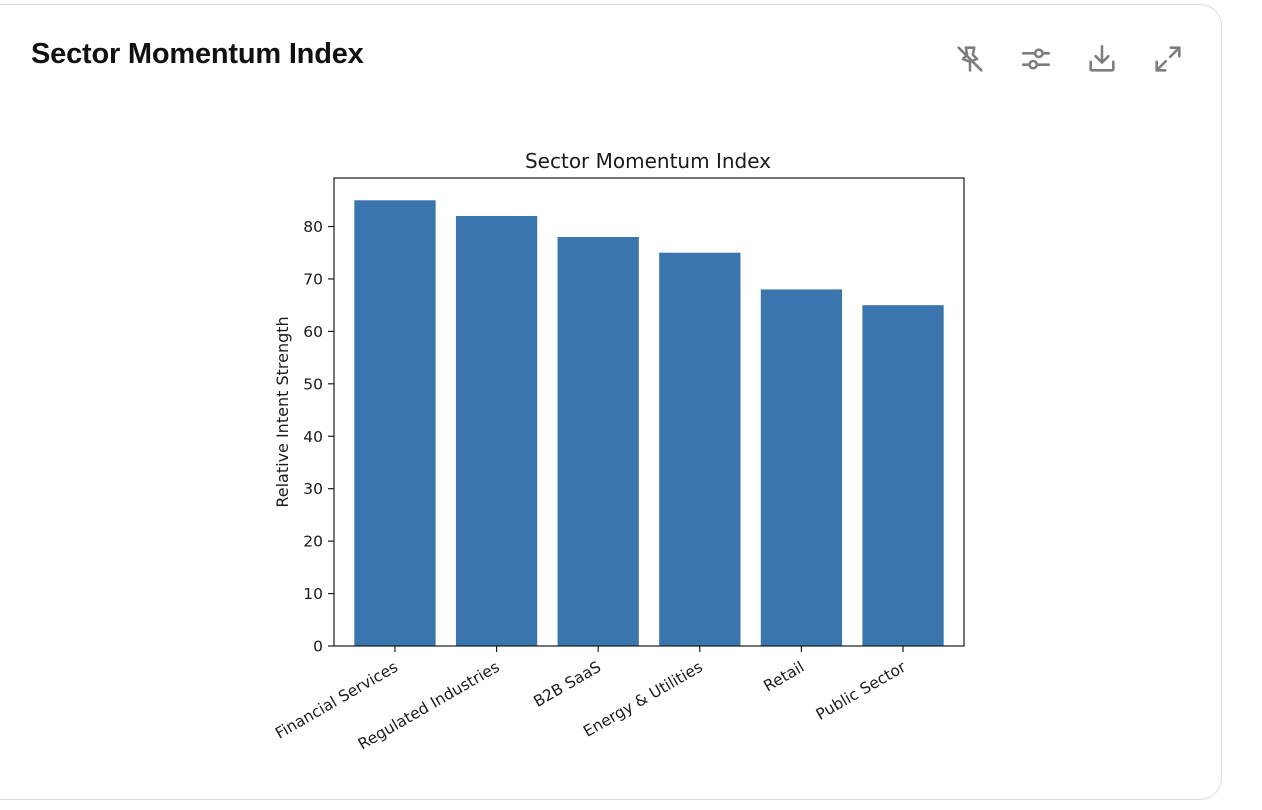 This screenshot has width=1262, height=810. What do you see at coordinates (861, 691) in the screenshot?
I see `x-tick-label: Public Sector` at bounding box center [861, 691].